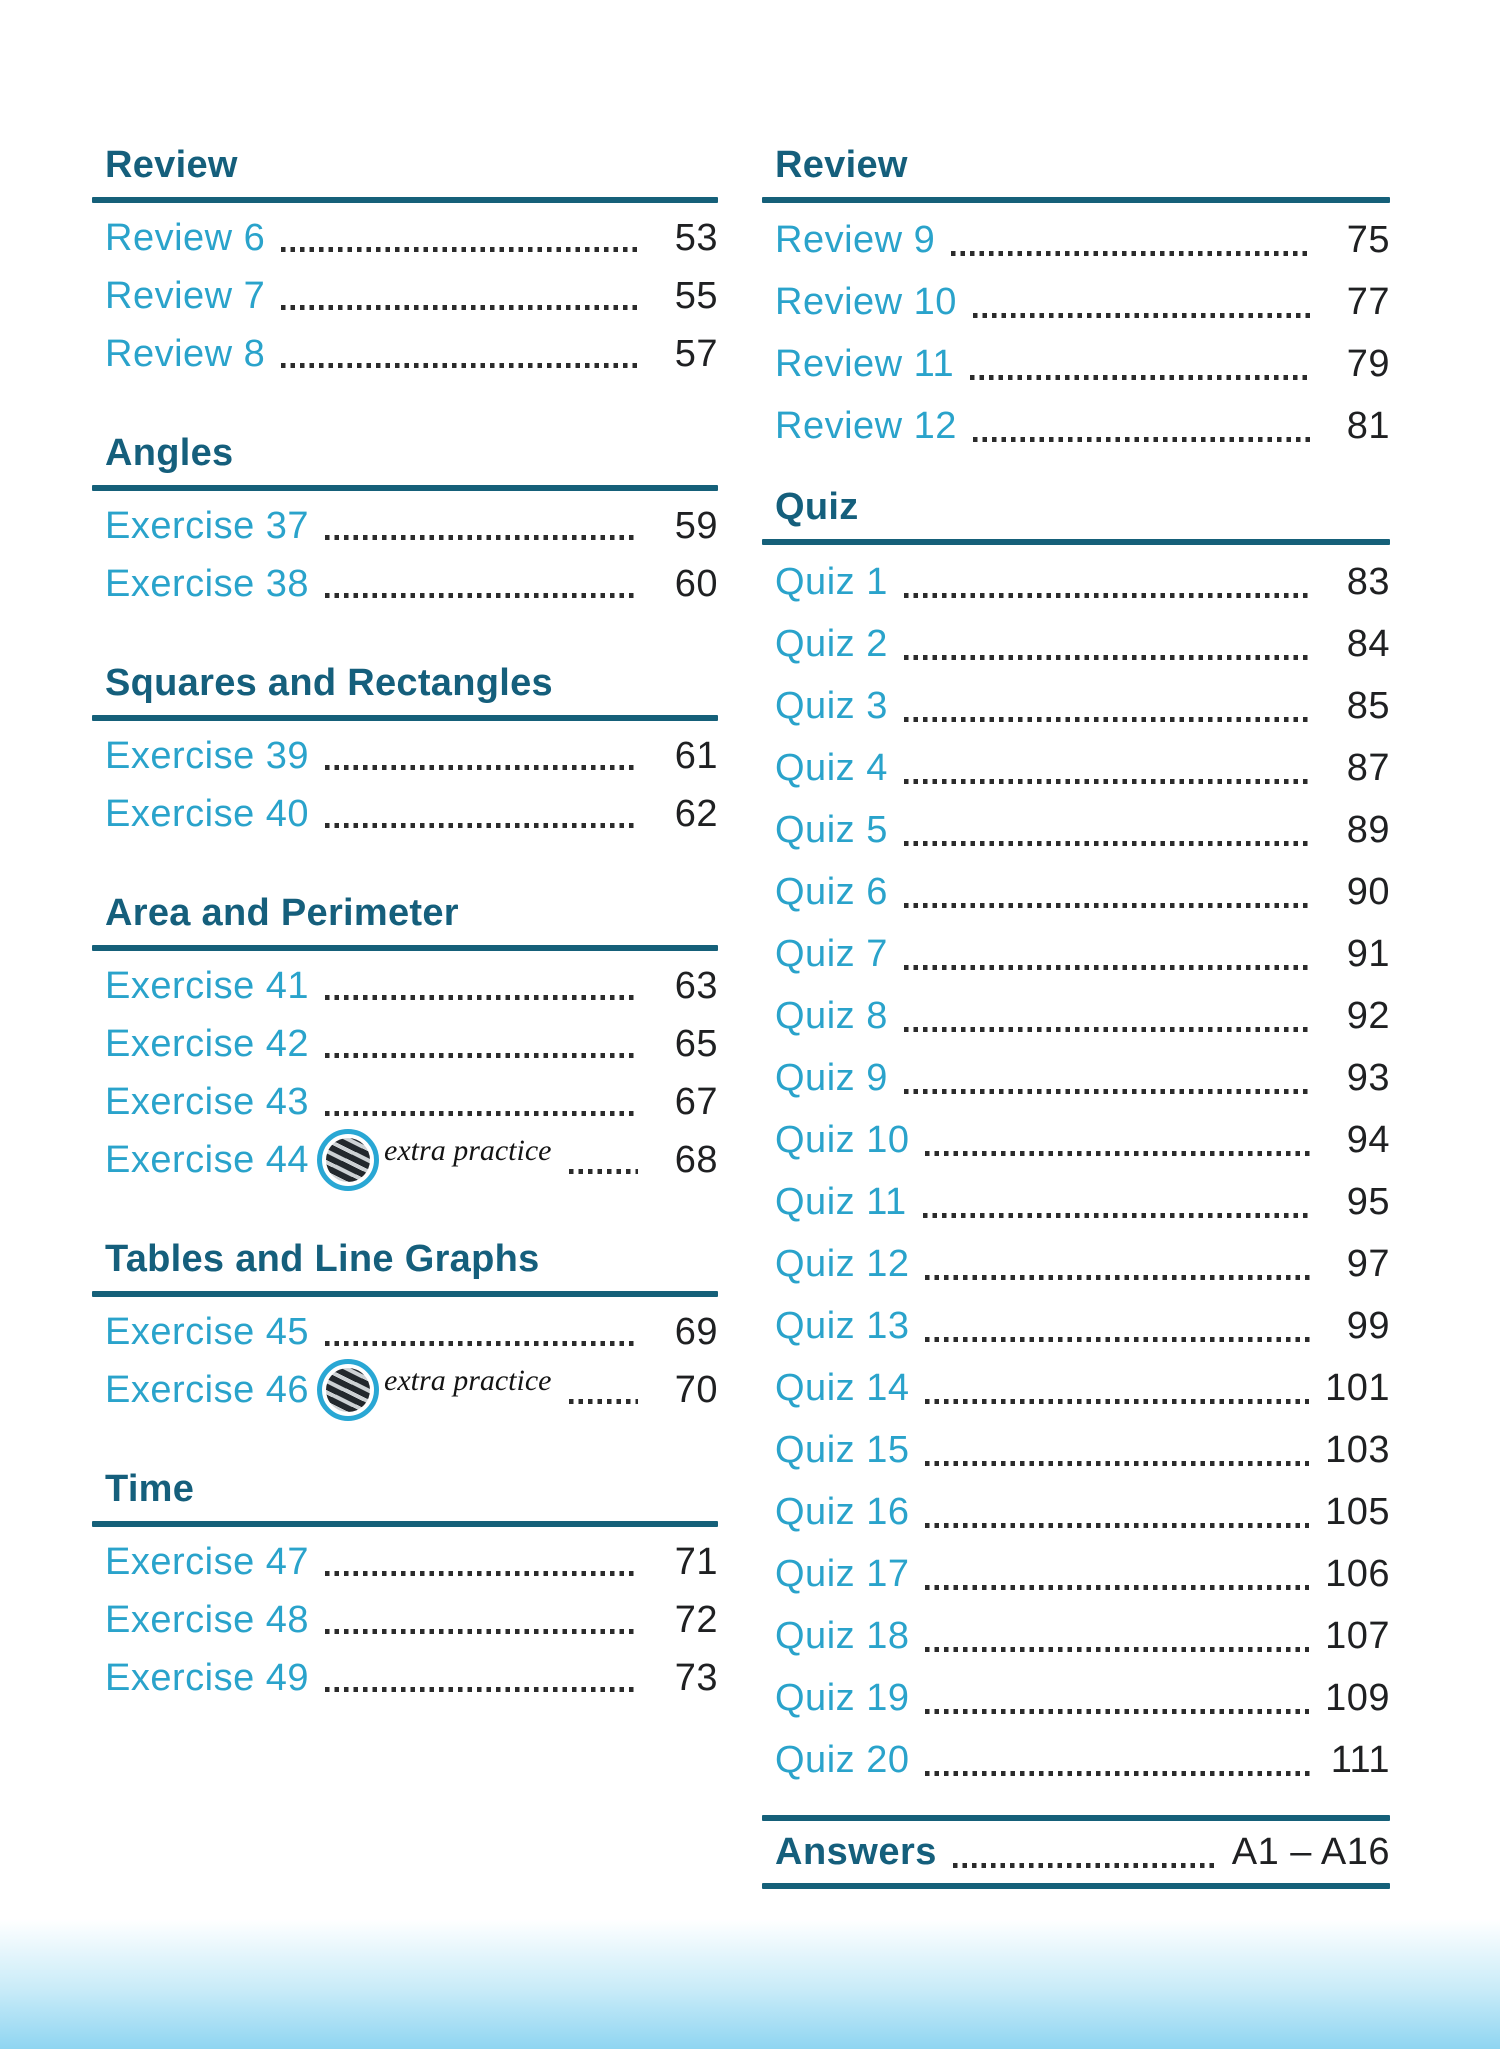 This screenshot has height=2049, width=1500. I want to click on toc-entry: Quiz 18 107, so click(1082, 1636).